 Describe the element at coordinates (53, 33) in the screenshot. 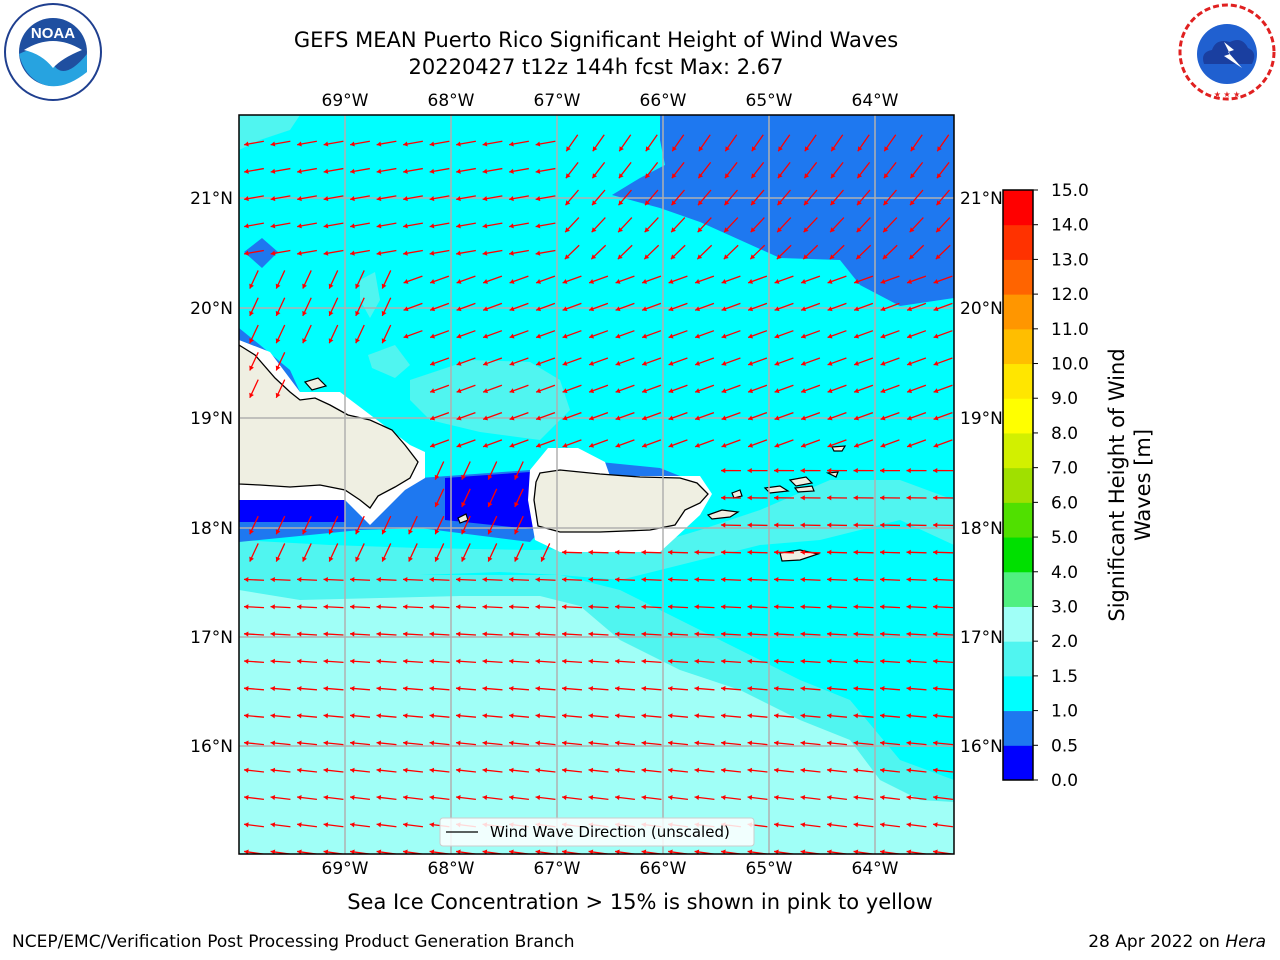

I see `svg-text: NOAA` at that location.